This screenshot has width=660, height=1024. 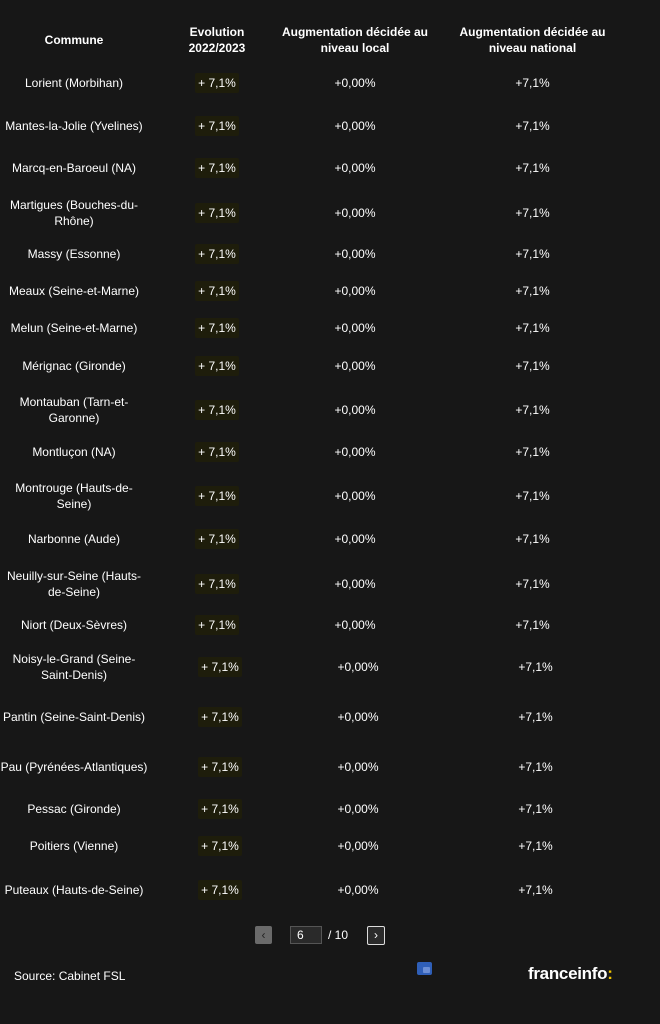 I want to click on cell-commune-text: Neuilly-sur-Seine (Hauts-de-Seine), so click(x=74, y=584).